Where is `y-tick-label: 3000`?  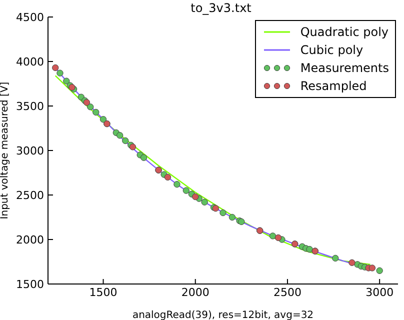
y-tick-label: 3000 is located at coordinates (30, 151).